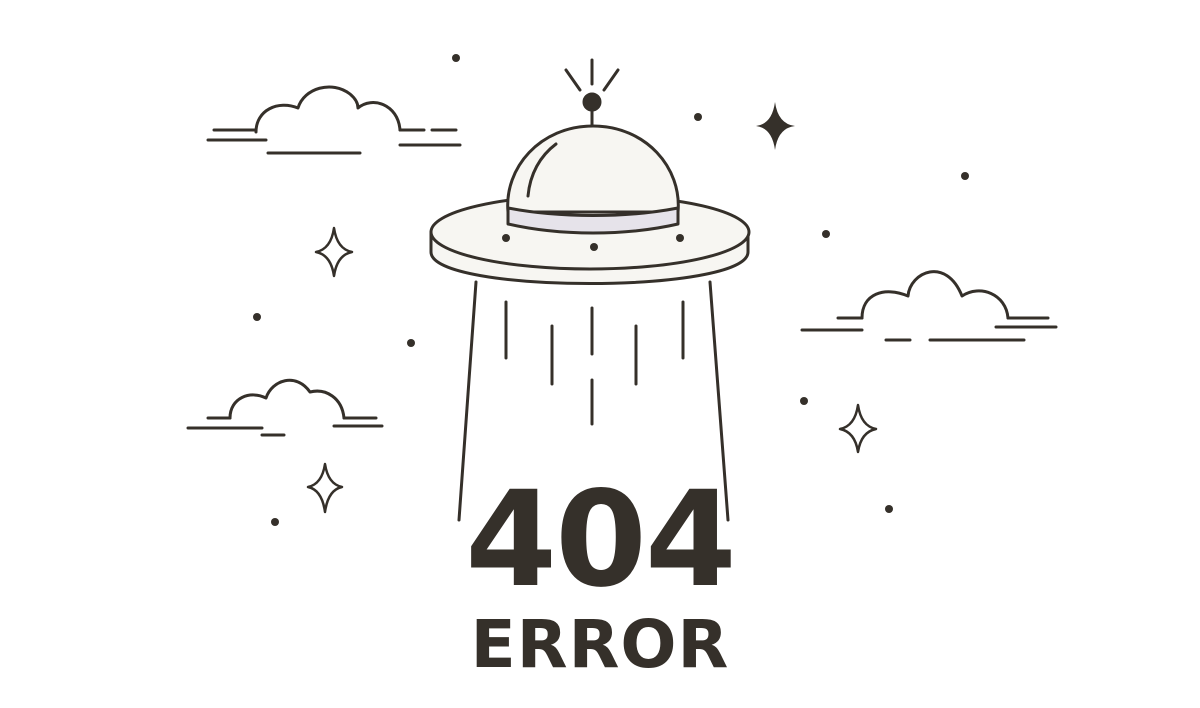  What do you see at coordinates (601, 540) in the screenshot?
I see `error-code: 404` at bounding box center [601, 540].